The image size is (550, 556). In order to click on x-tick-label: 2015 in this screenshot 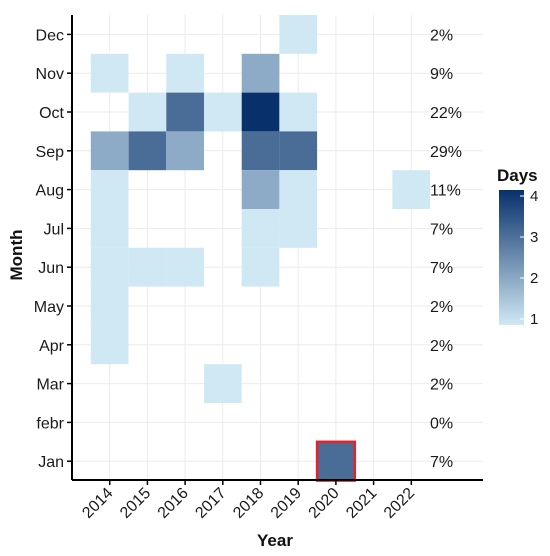, I will do `click(135, 503)`.